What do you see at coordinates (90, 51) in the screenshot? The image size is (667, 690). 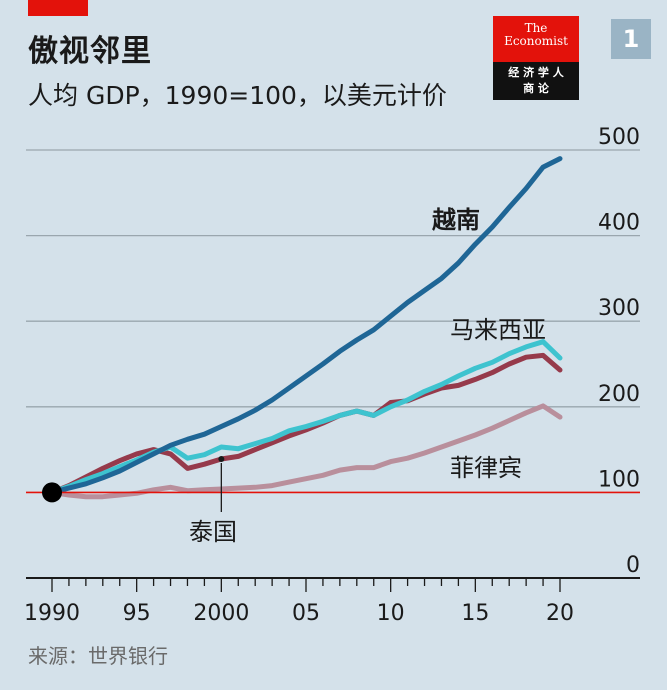 I see `chart-title: 傲视邻里` at bounding box center [90, 51].